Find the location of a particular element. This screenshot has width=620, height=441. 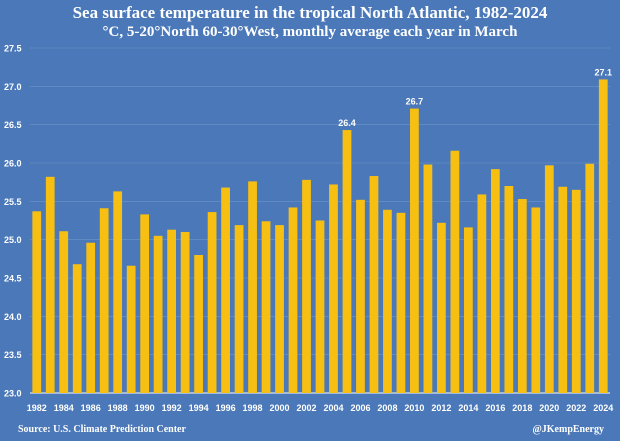

y-tick-label: 24.5 is located at coordinates (13, 279).